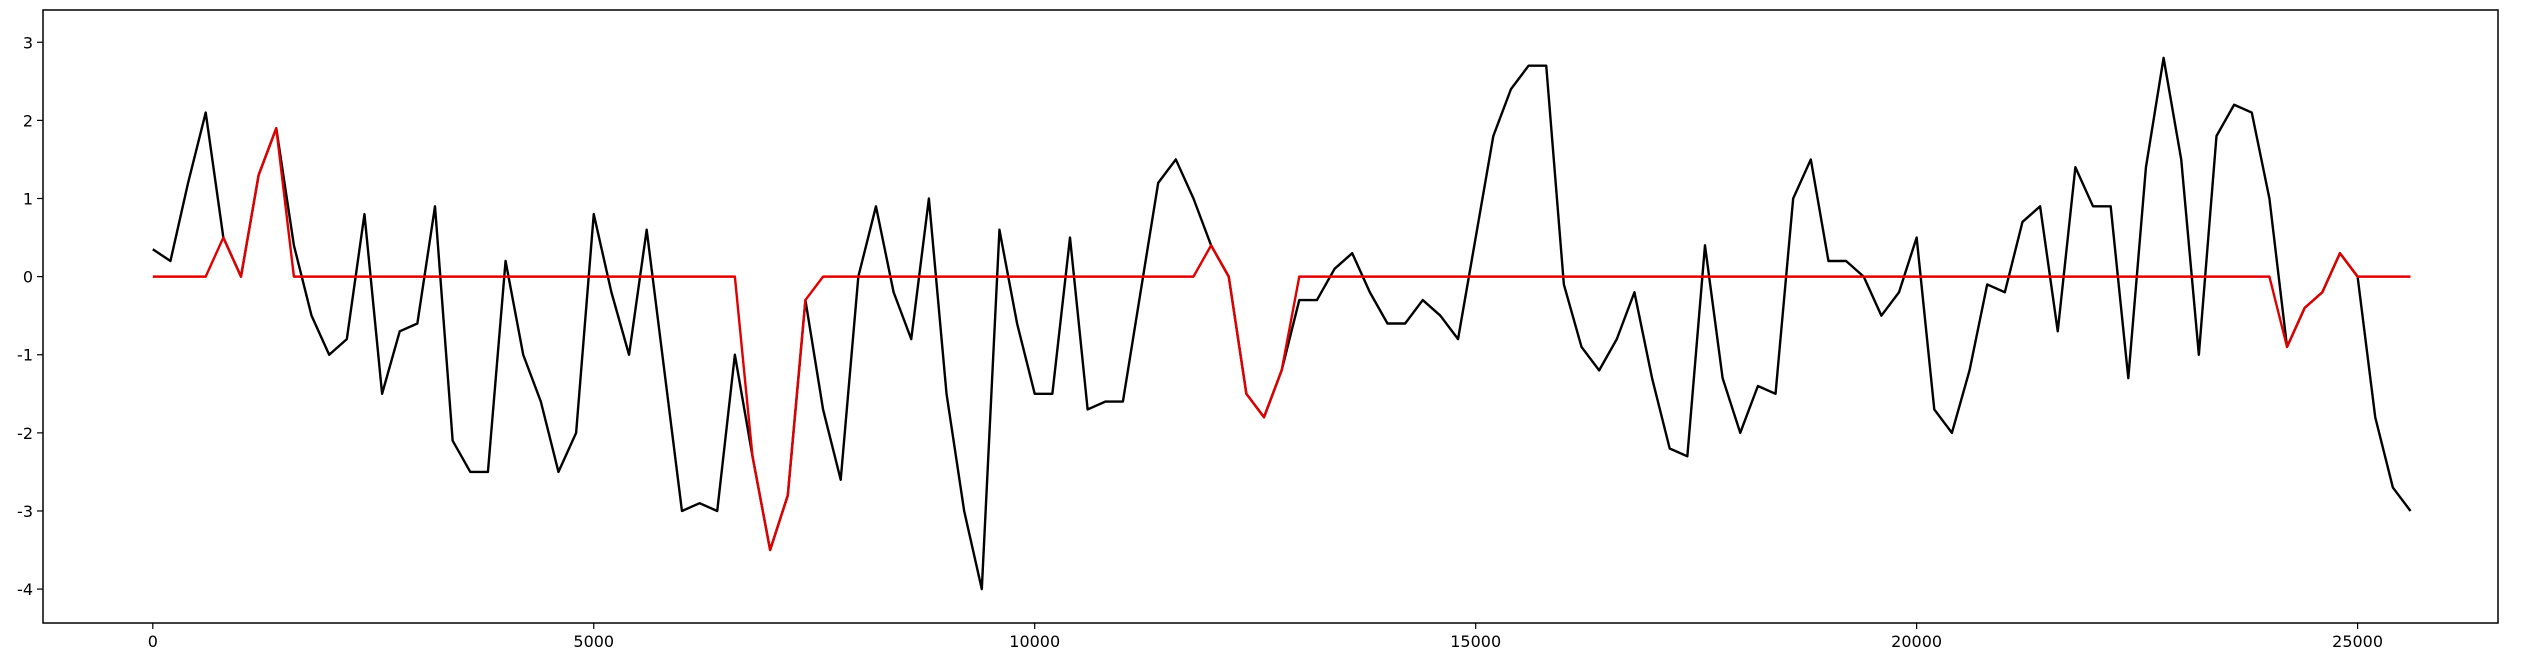  Describe the element at coordinates (2357, 641) in the screenshot. I see `x-tick-label: 25000` at that location.